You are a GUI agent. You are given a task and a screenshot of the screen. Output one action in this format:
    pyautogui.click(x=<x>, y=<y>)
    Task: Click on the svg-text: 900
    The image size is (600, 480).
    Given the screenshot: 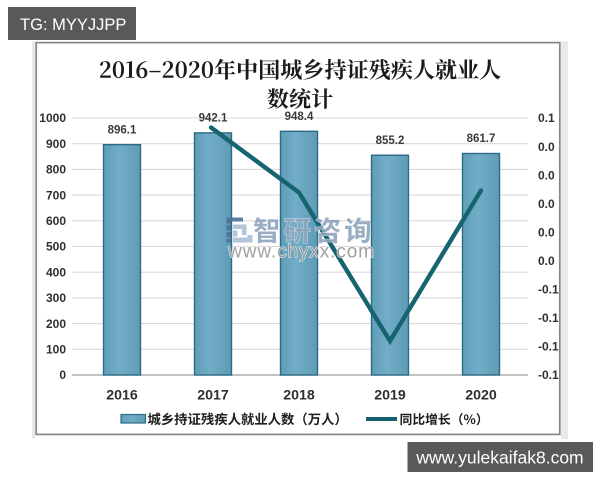 What is the action you would take?
    pyautogui.click(x=56, y=144)
    